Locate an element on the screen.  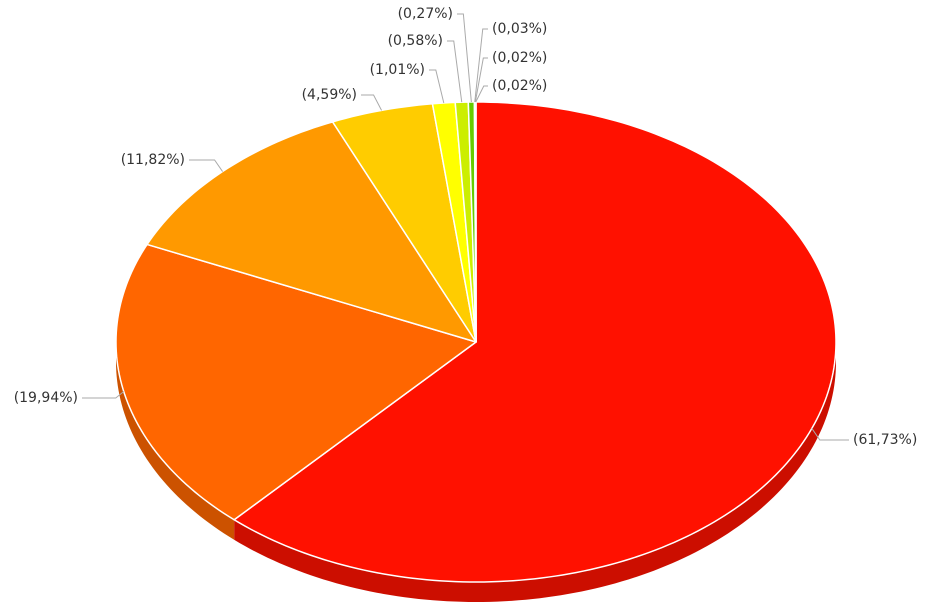
data-label: (1,01%) is located at coordinates (397, 70).